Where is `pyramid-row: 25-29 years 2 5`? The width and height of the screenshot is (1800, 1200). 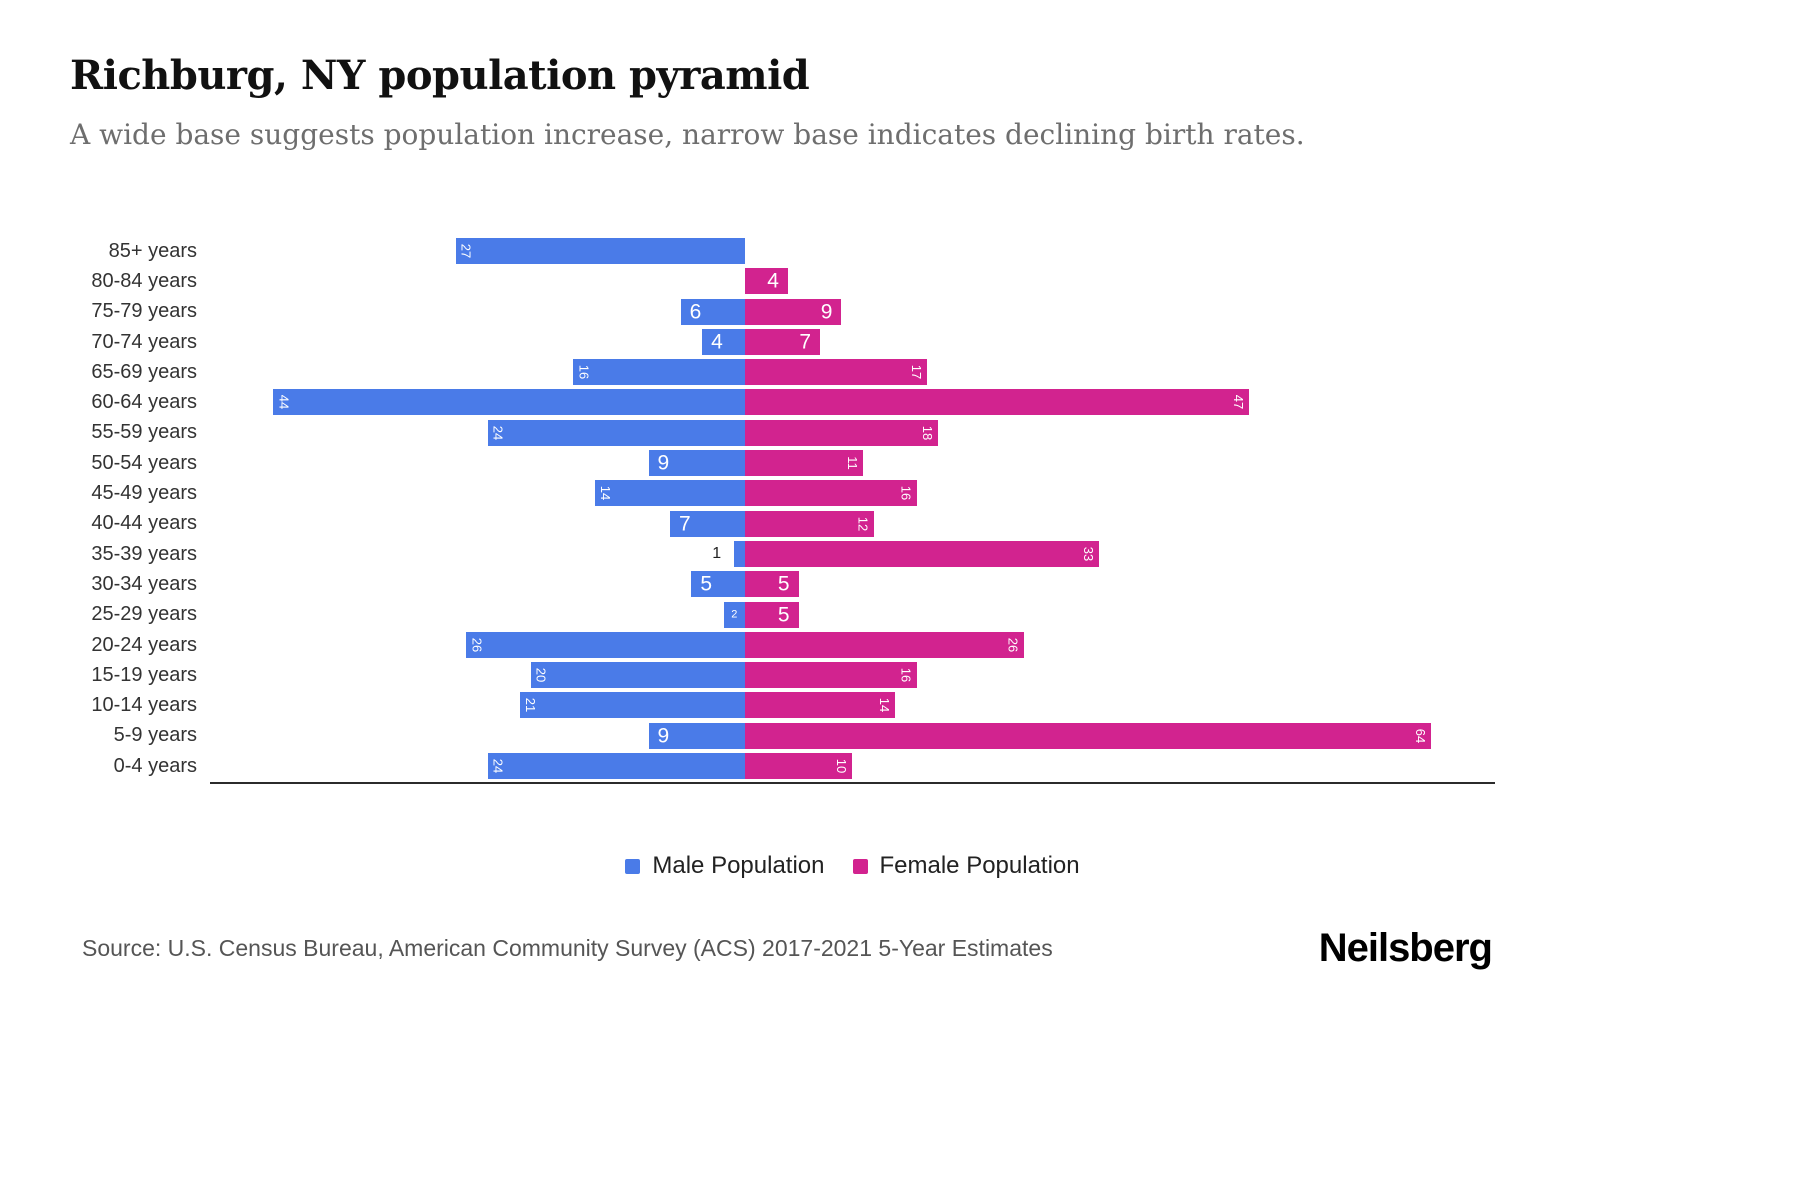 pyramid-row: 25-29 years 2 5 is located at coordinates (782, 615).